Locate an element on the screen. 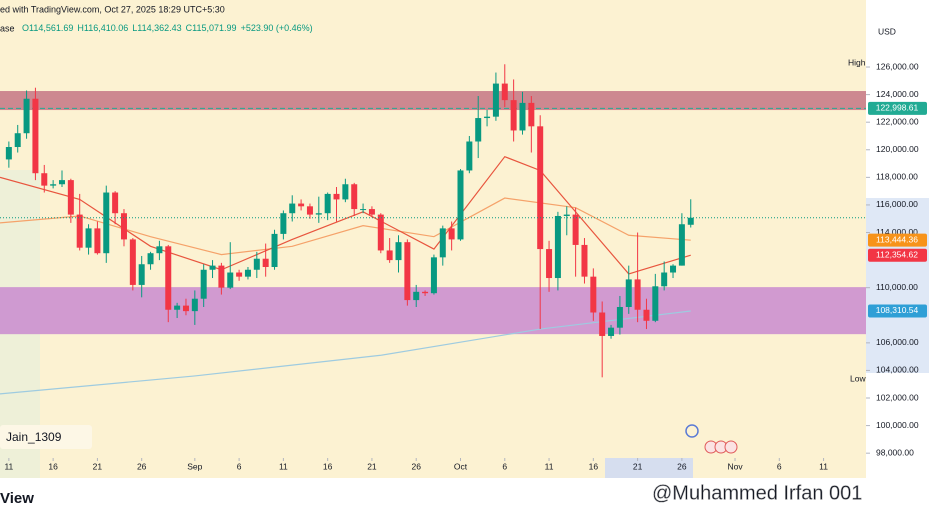 This screenshot has width=929, height=521. y-tick-label: 100,000.00 is located at coordinates (897, 425).